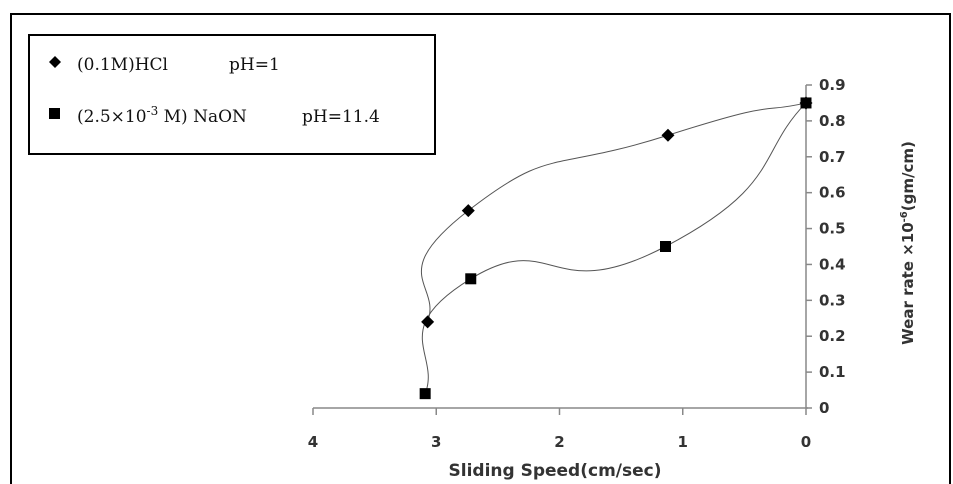 The image size is (953, 484). What do you see at coordinates (806, 442) in the screenshot?
I see `x-tick-label: 0` at bounding box center [806, 442].